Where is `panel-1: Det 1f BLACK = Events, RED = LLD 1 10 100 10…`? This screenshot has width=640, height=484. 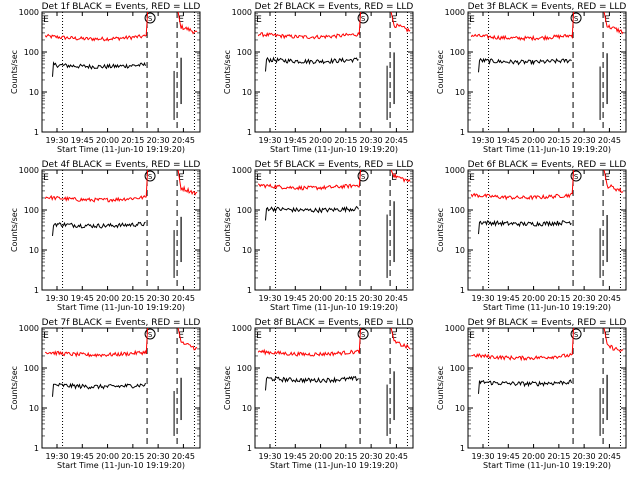 panel-1: Det 1f BLACK = Events, RED = LLD 1 10 100 10… is located at coordinates (105, 78).